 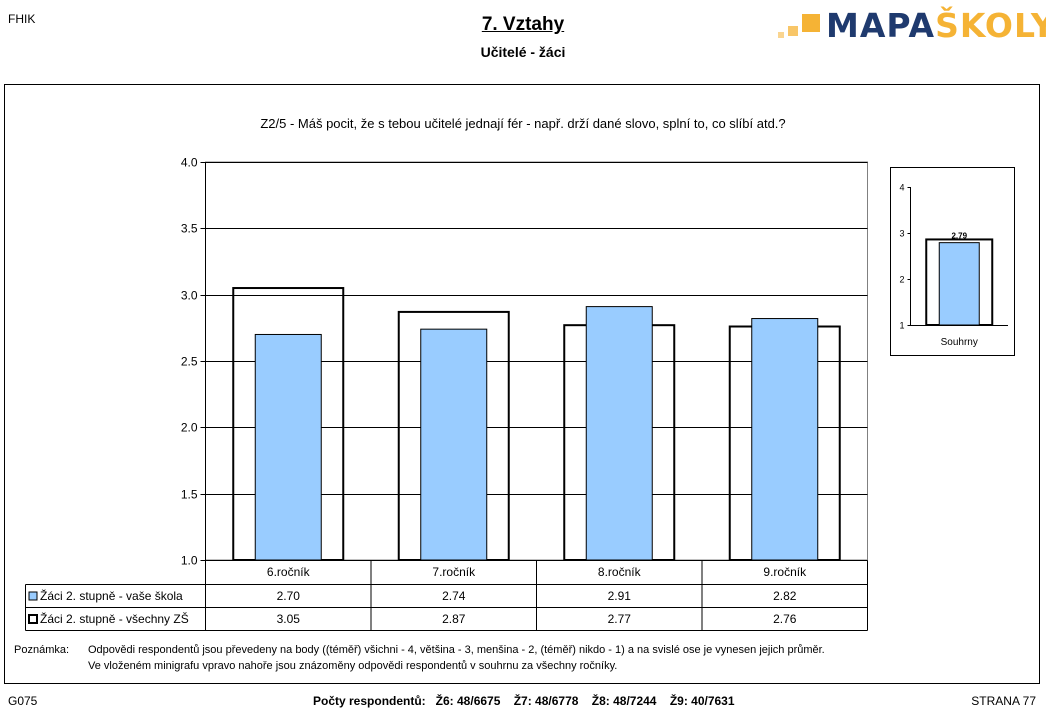 What do you see at coordinates (114, 618) in the screenshot?
I see `legend-label-all-schools: Žáci 2. stupně - všechny ZŠ` at bounding box center [114, 618].